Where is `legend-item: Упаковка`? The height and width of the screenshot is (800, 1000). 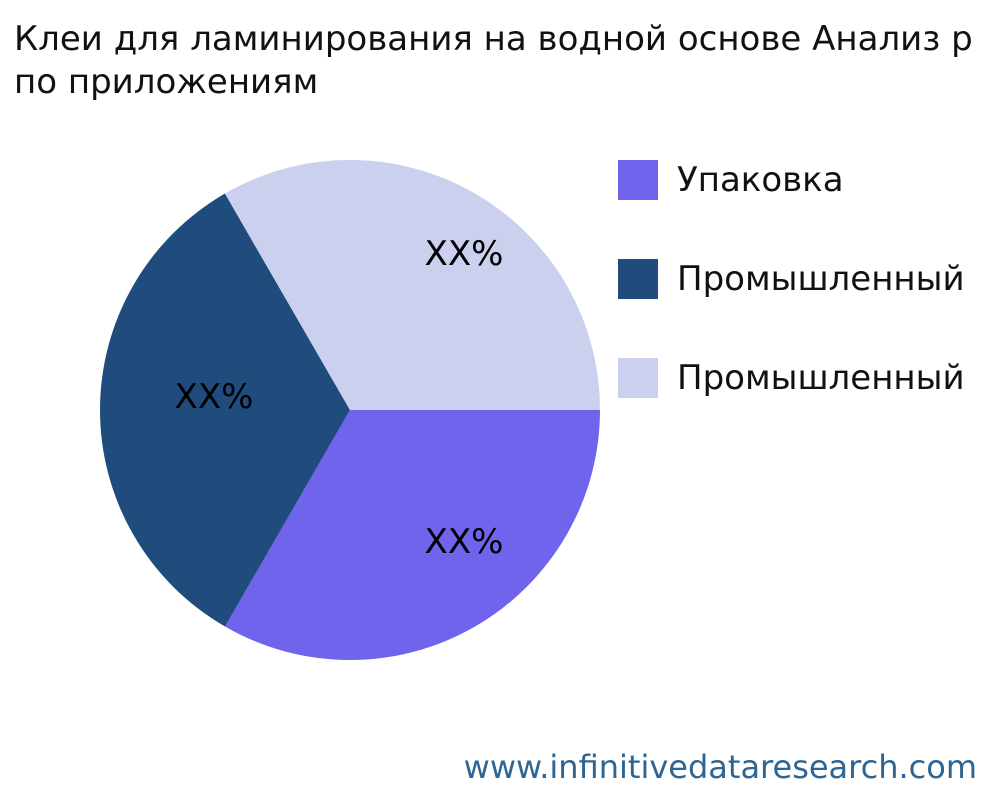
legend-item: Упаковка is located at coordinates (783, 180).